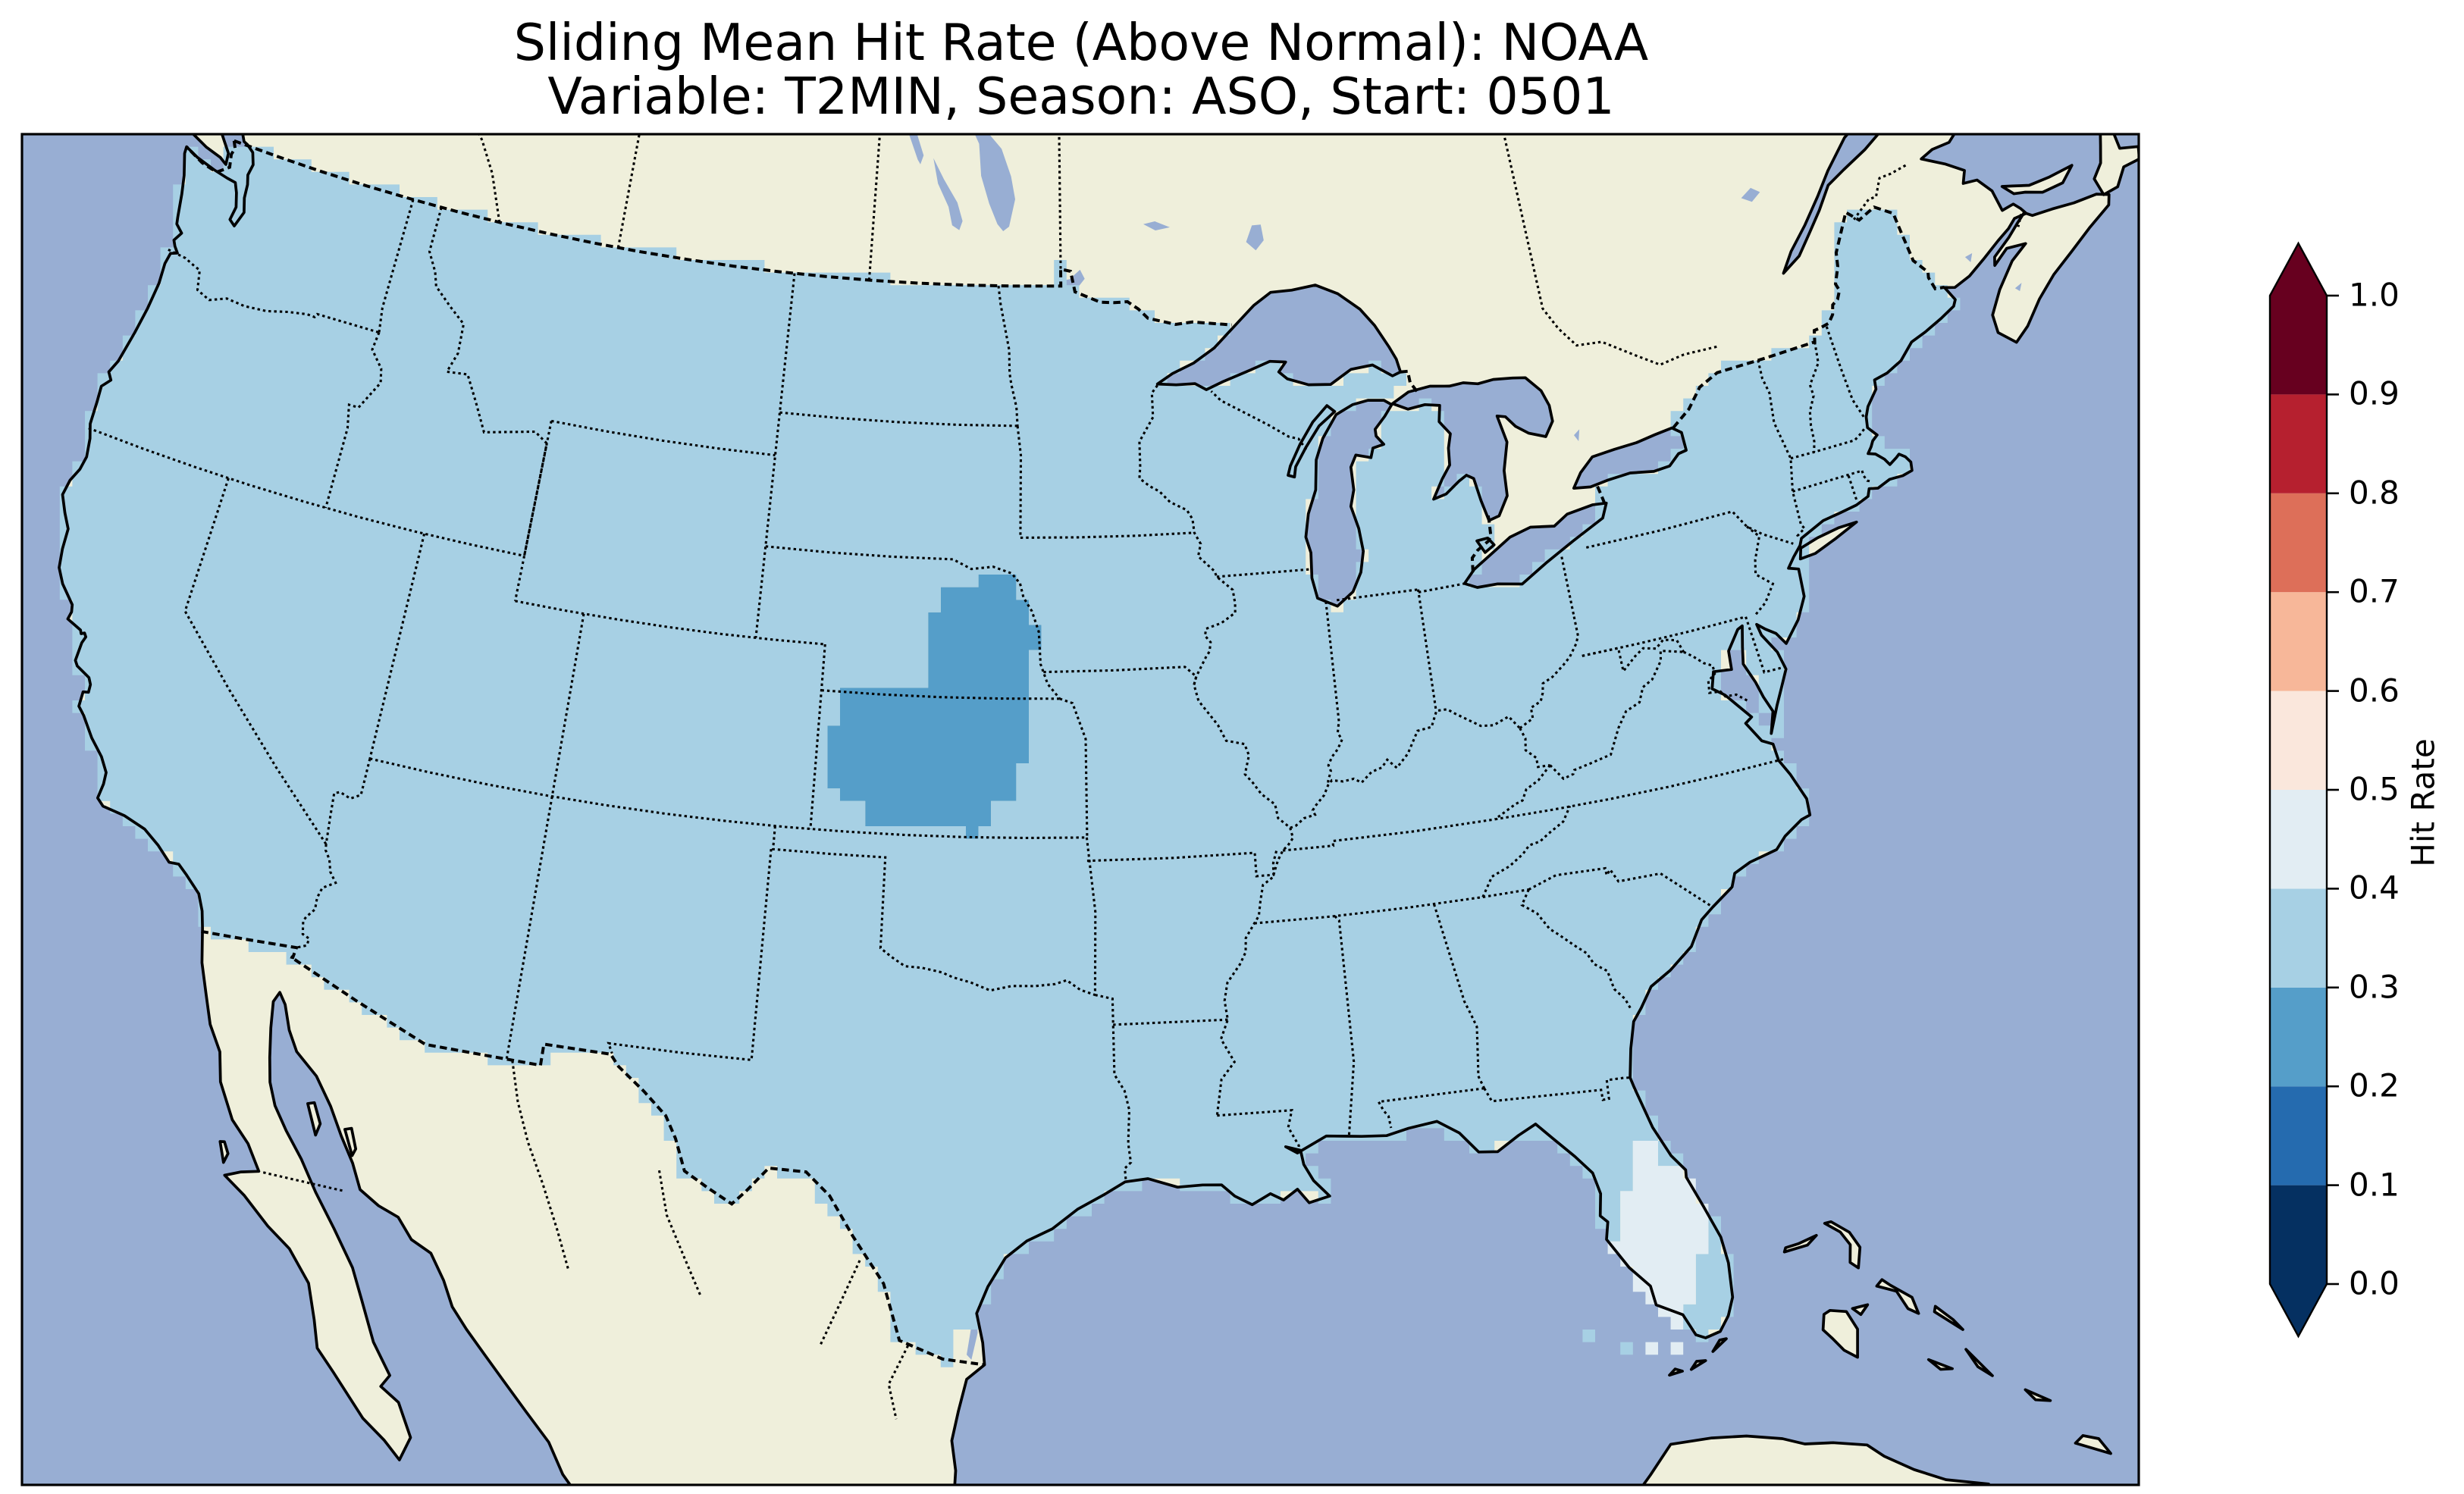  What do you see at coordinates (2374, 1283) in the screenshot?
I see `colorbar-tick-label: 0.0` at bounding box center [2374, 1283].